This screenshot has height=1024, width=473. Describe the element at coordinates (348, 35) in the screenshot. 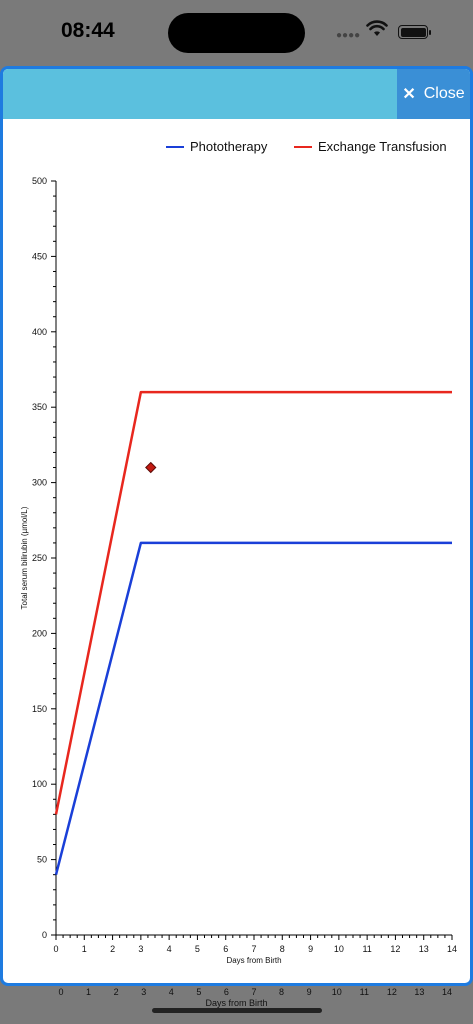

I see `signal-dots-icon: ●●●●` at that location.